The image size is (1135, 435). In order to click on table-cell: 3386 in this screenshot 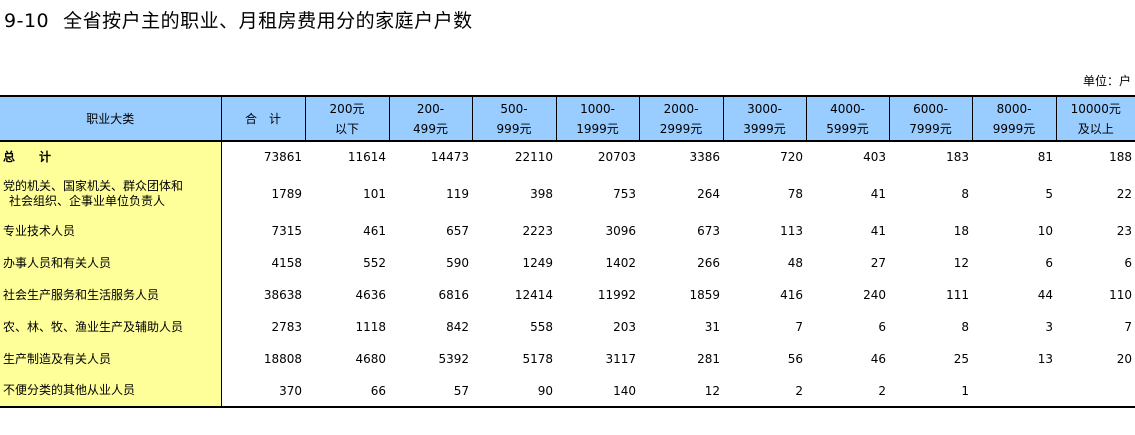, I will do `click(704, 157)`.